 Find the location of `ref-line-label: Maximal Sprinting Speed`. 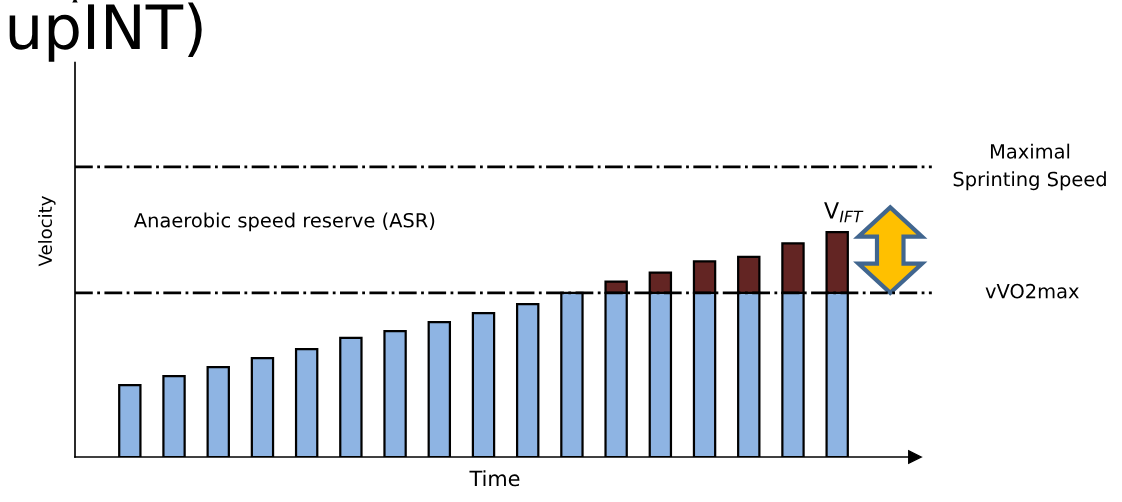

ref-line-label: Maximal Sprinting Speed is located at coordinates (1029, 167).